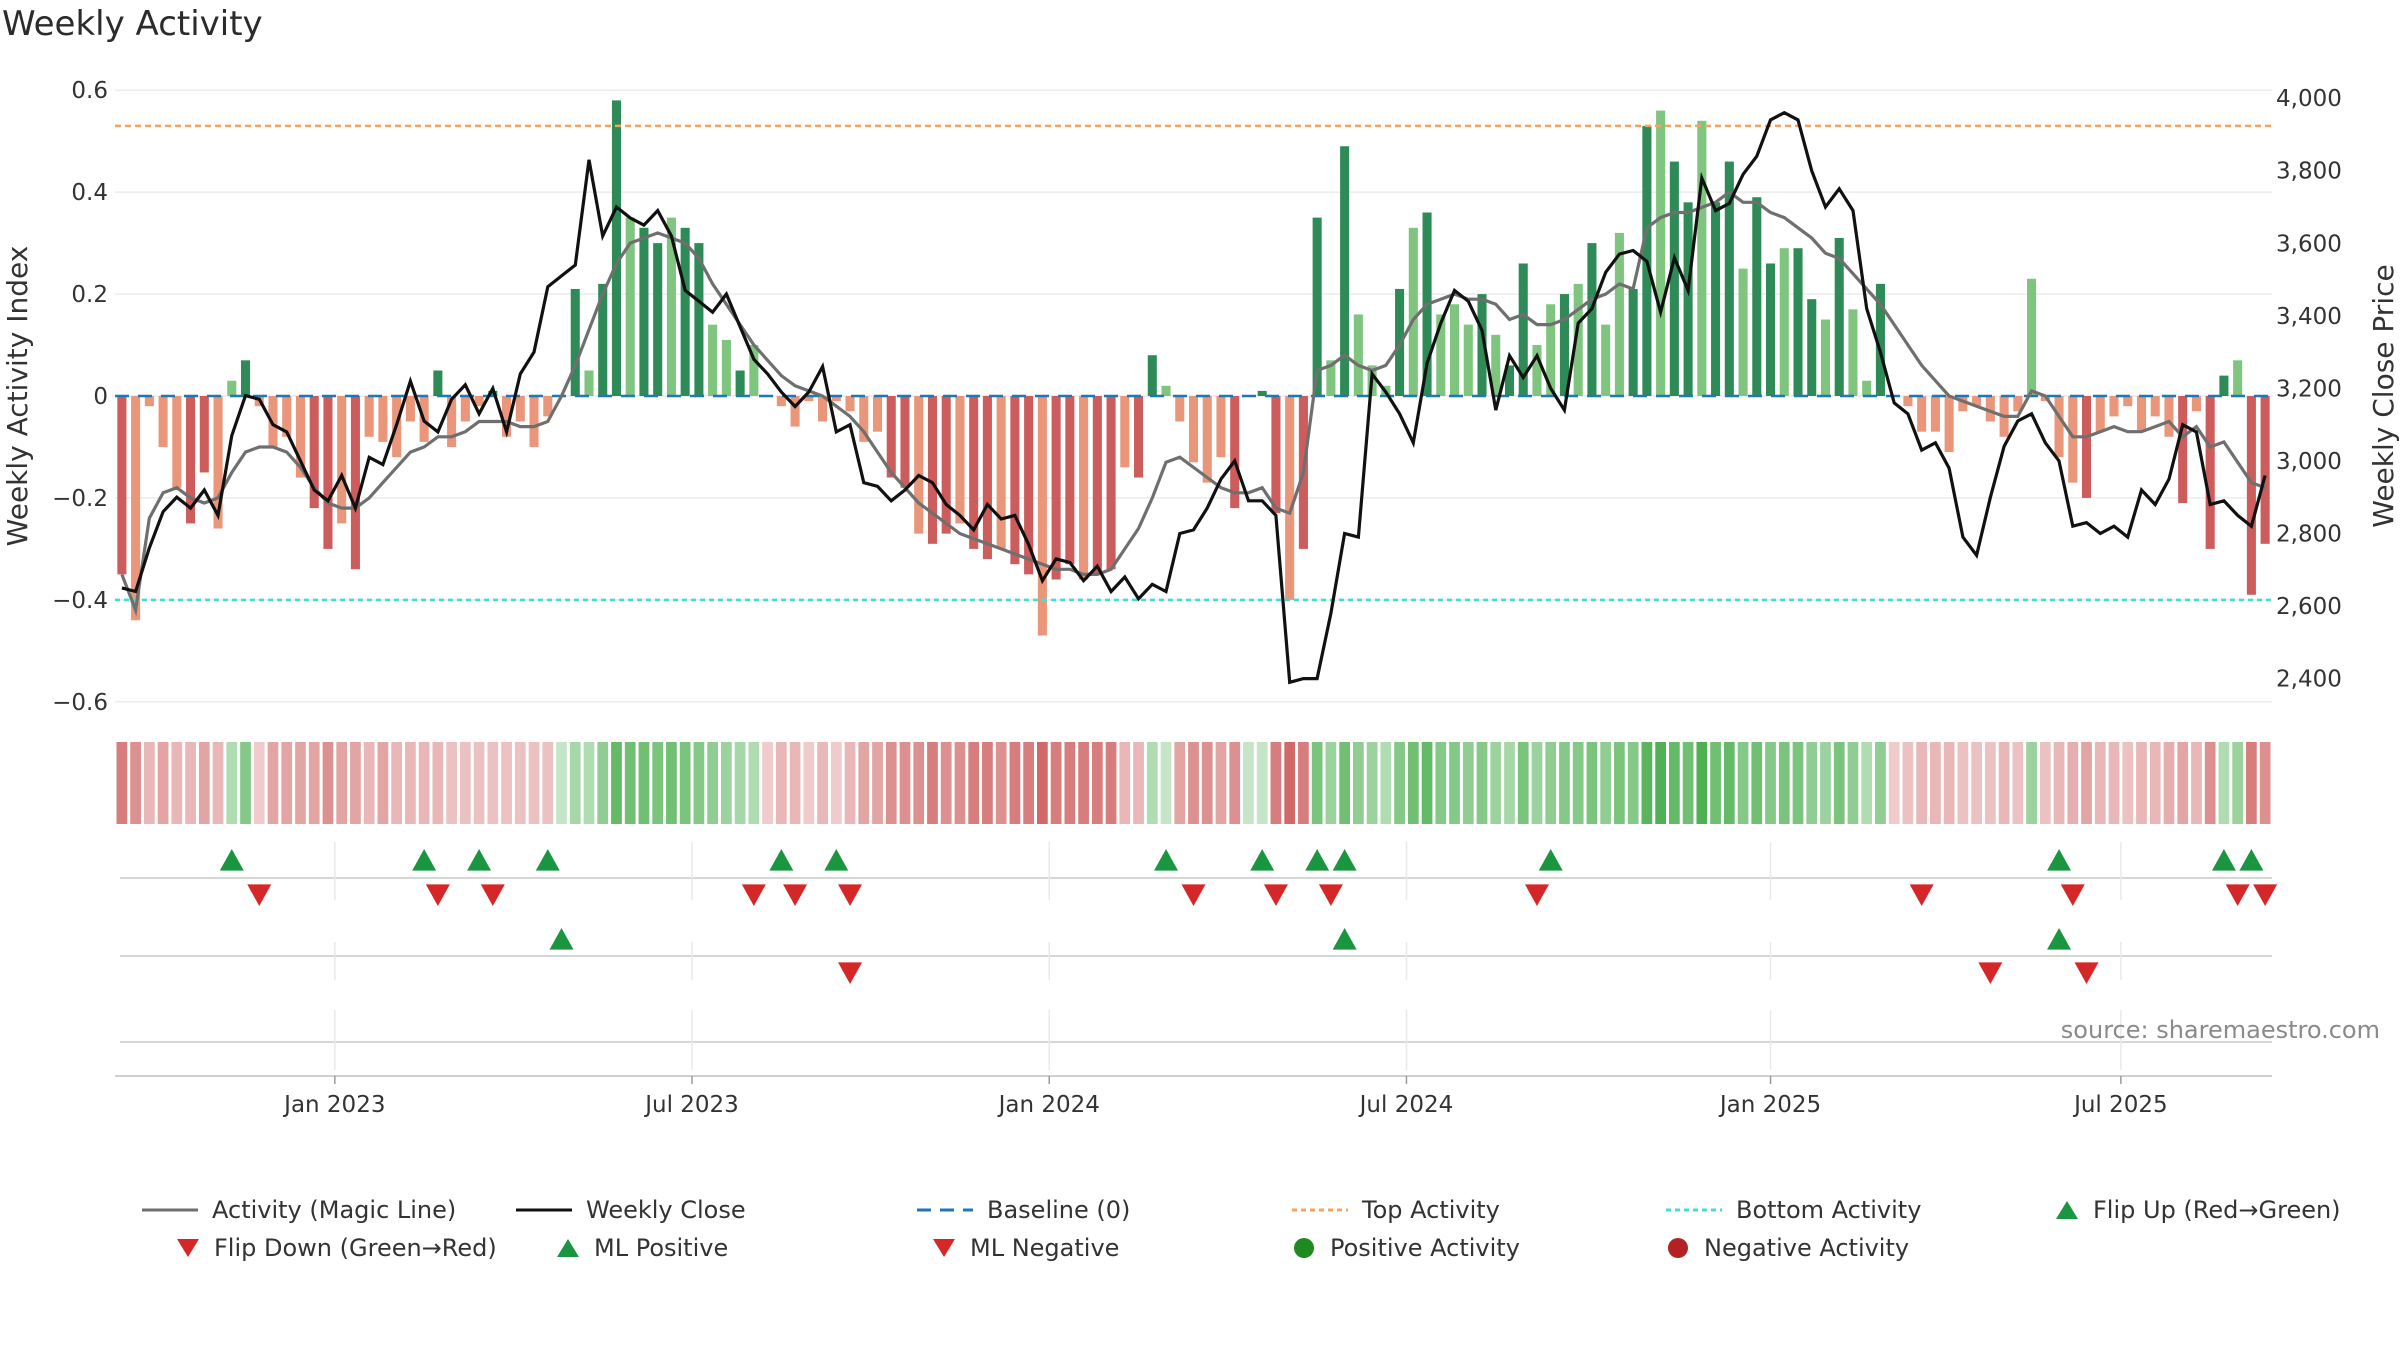 The image size is (2400, 1350). What do you see at coordinates (1792, 1210) in the screenshot?
I see `legend-item: Bottom Activity` at bounding box center [1792, 1210].